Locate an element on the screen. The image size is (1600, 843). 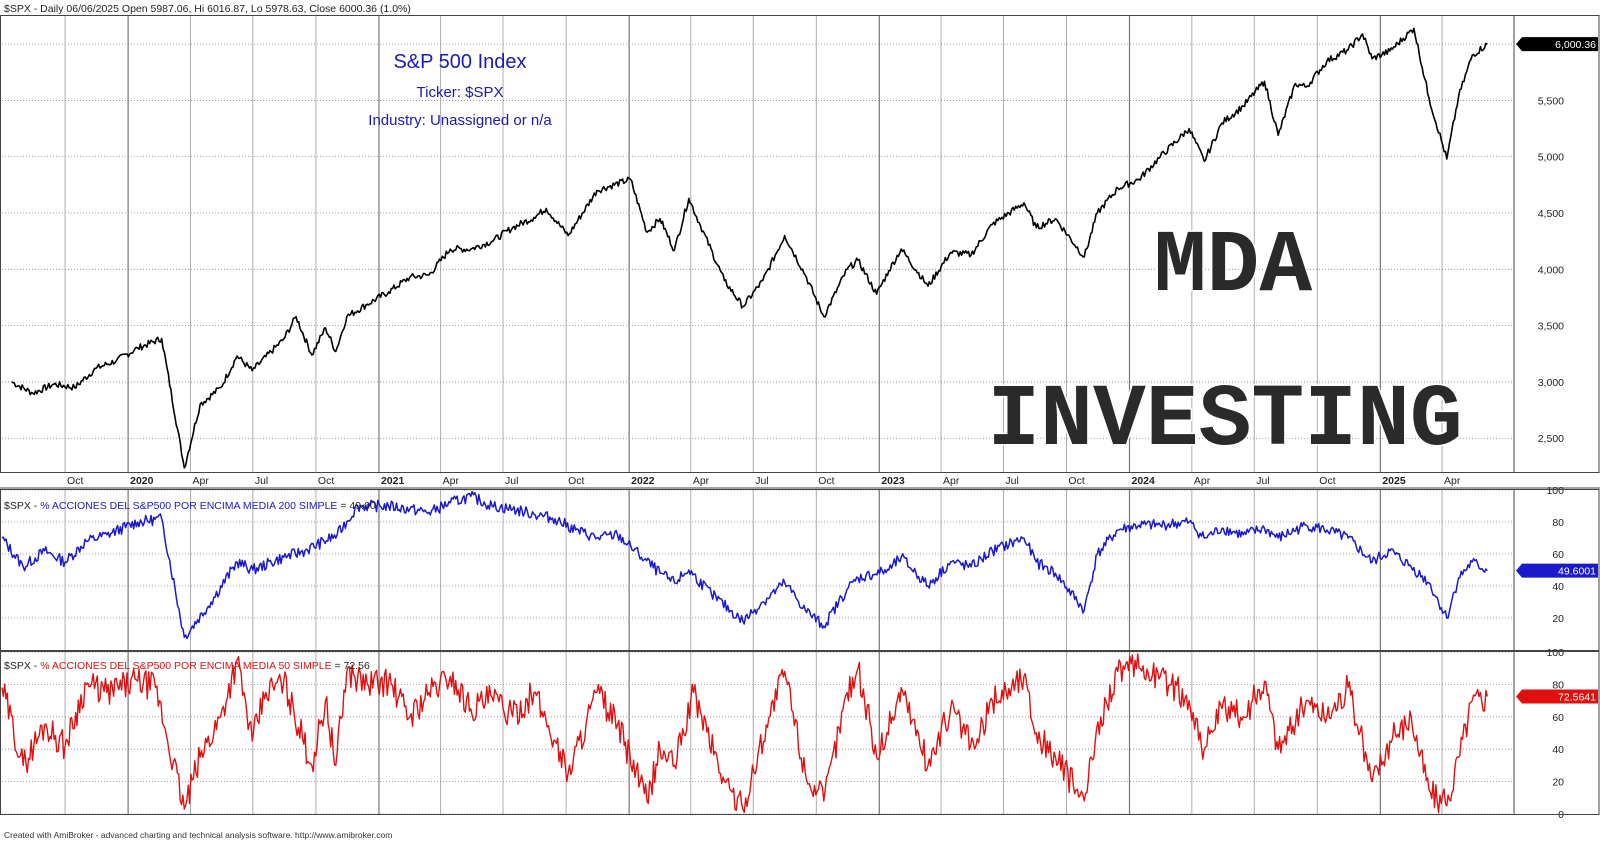
breadth-50-last-value-tag: 72.5641 is located at coordinates (1557, 696).